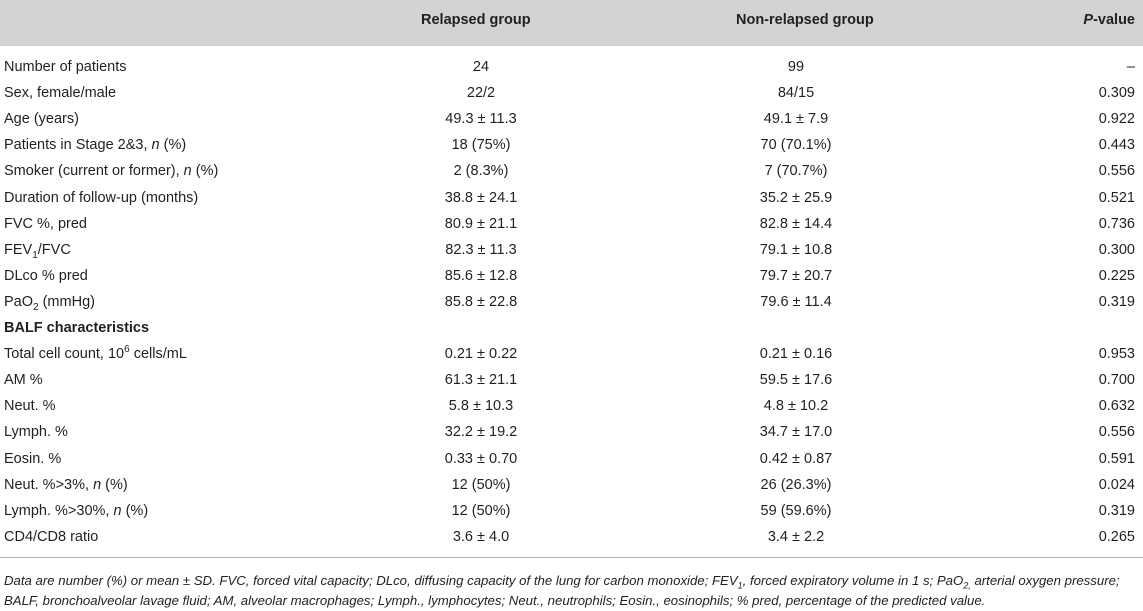 The width and height of the screenshot is (1143, 611). Describe the element at coordinates (481, 119) in the screenshot. I see `cell-relapsed: 49.3 ± 11.3` at that location.